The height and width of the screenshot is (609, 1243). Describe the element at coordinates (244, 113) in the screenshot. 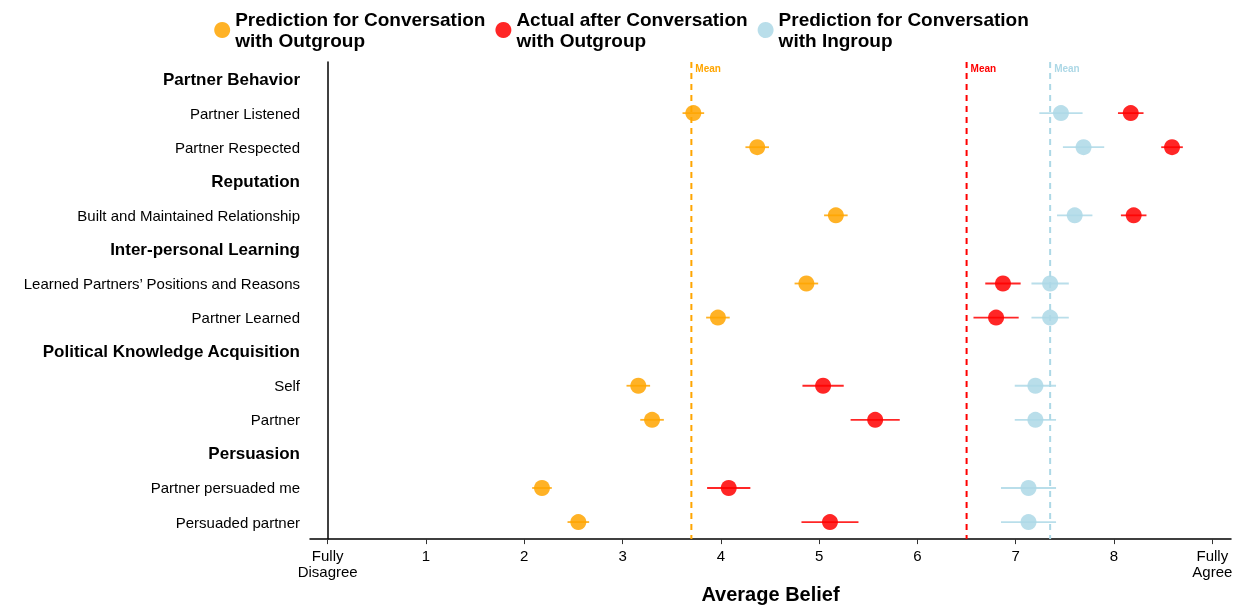

I see `y-tick-label: Partner Listened` at that location.